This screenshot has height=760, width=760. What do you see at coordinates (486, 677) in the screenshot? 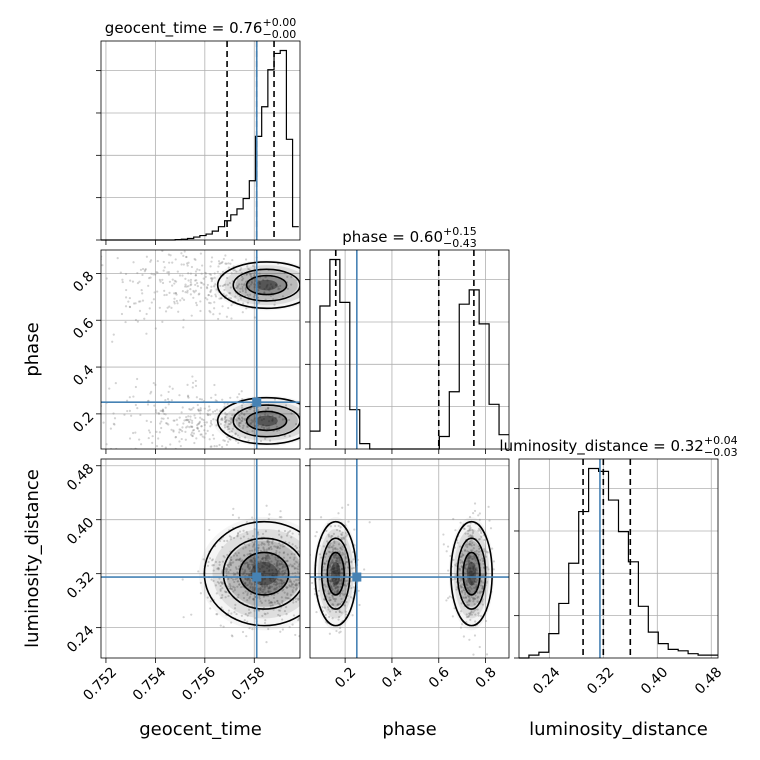
I see `x-tick-label: 0.8` at bounding box center [486, 677].